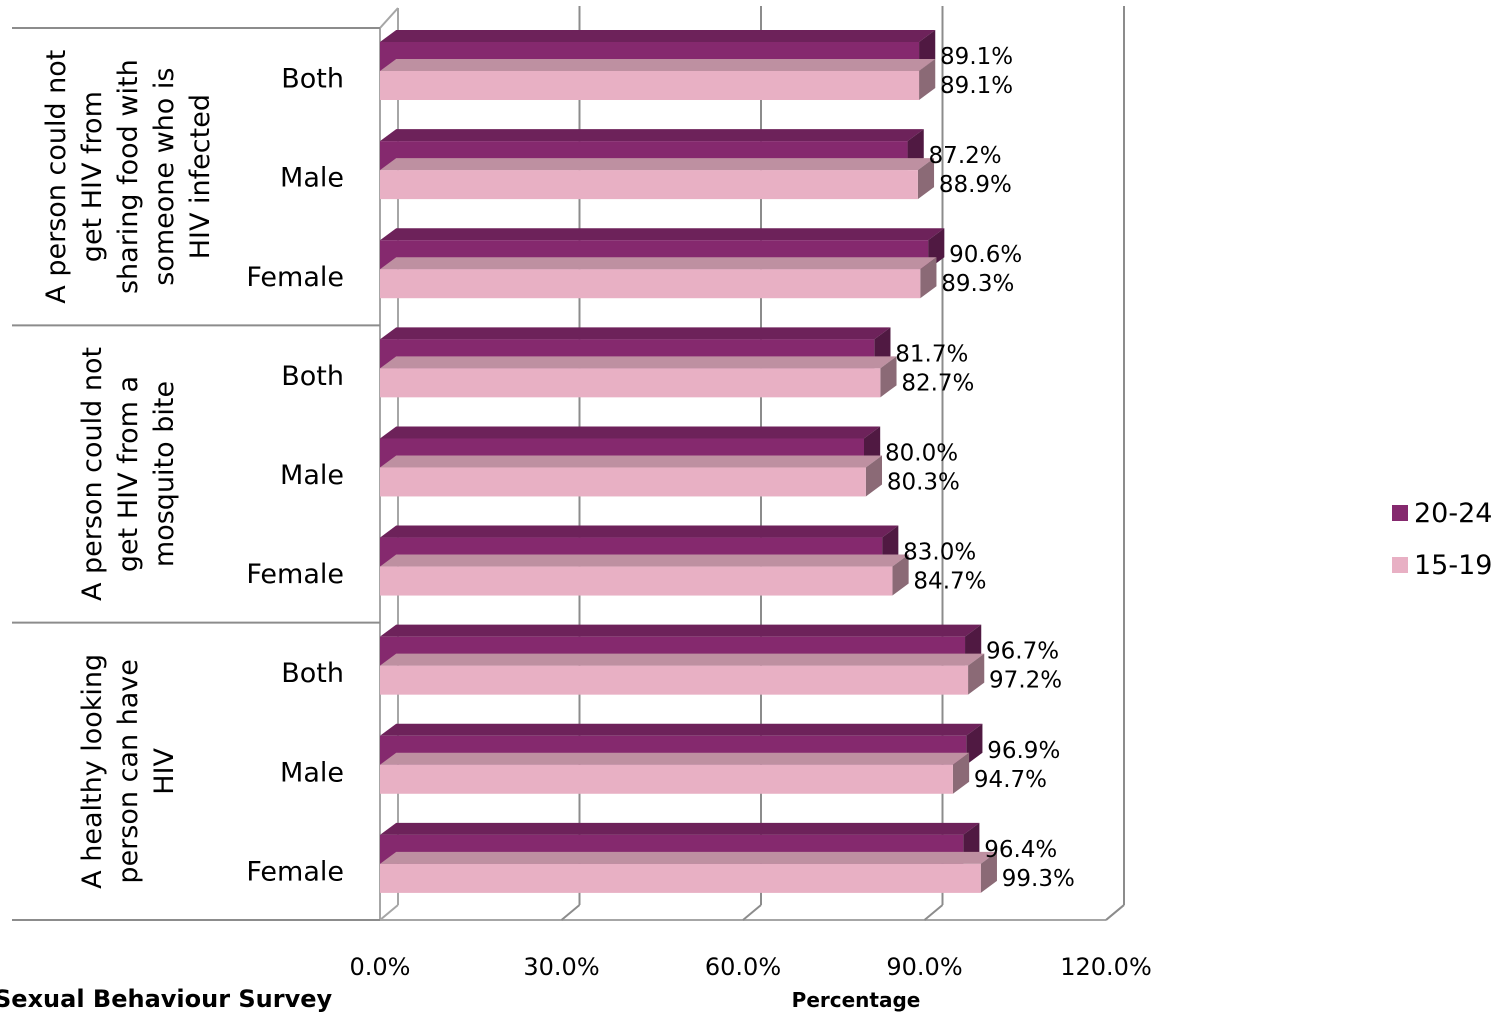 The width and height of the screenshot is (1498, 1013). I want to click on legend-label: 20-24, so click(1453, 513).